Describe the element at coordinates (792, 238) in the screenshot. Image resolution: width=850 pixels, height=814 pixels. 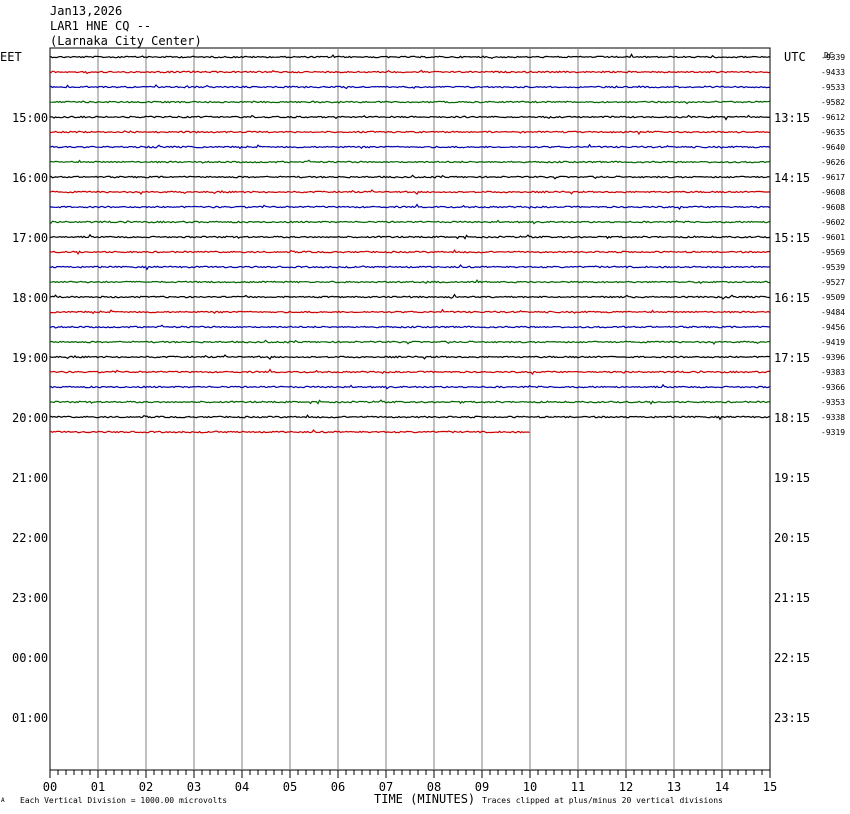
I see `right-hour-label: 15:15` at that location.